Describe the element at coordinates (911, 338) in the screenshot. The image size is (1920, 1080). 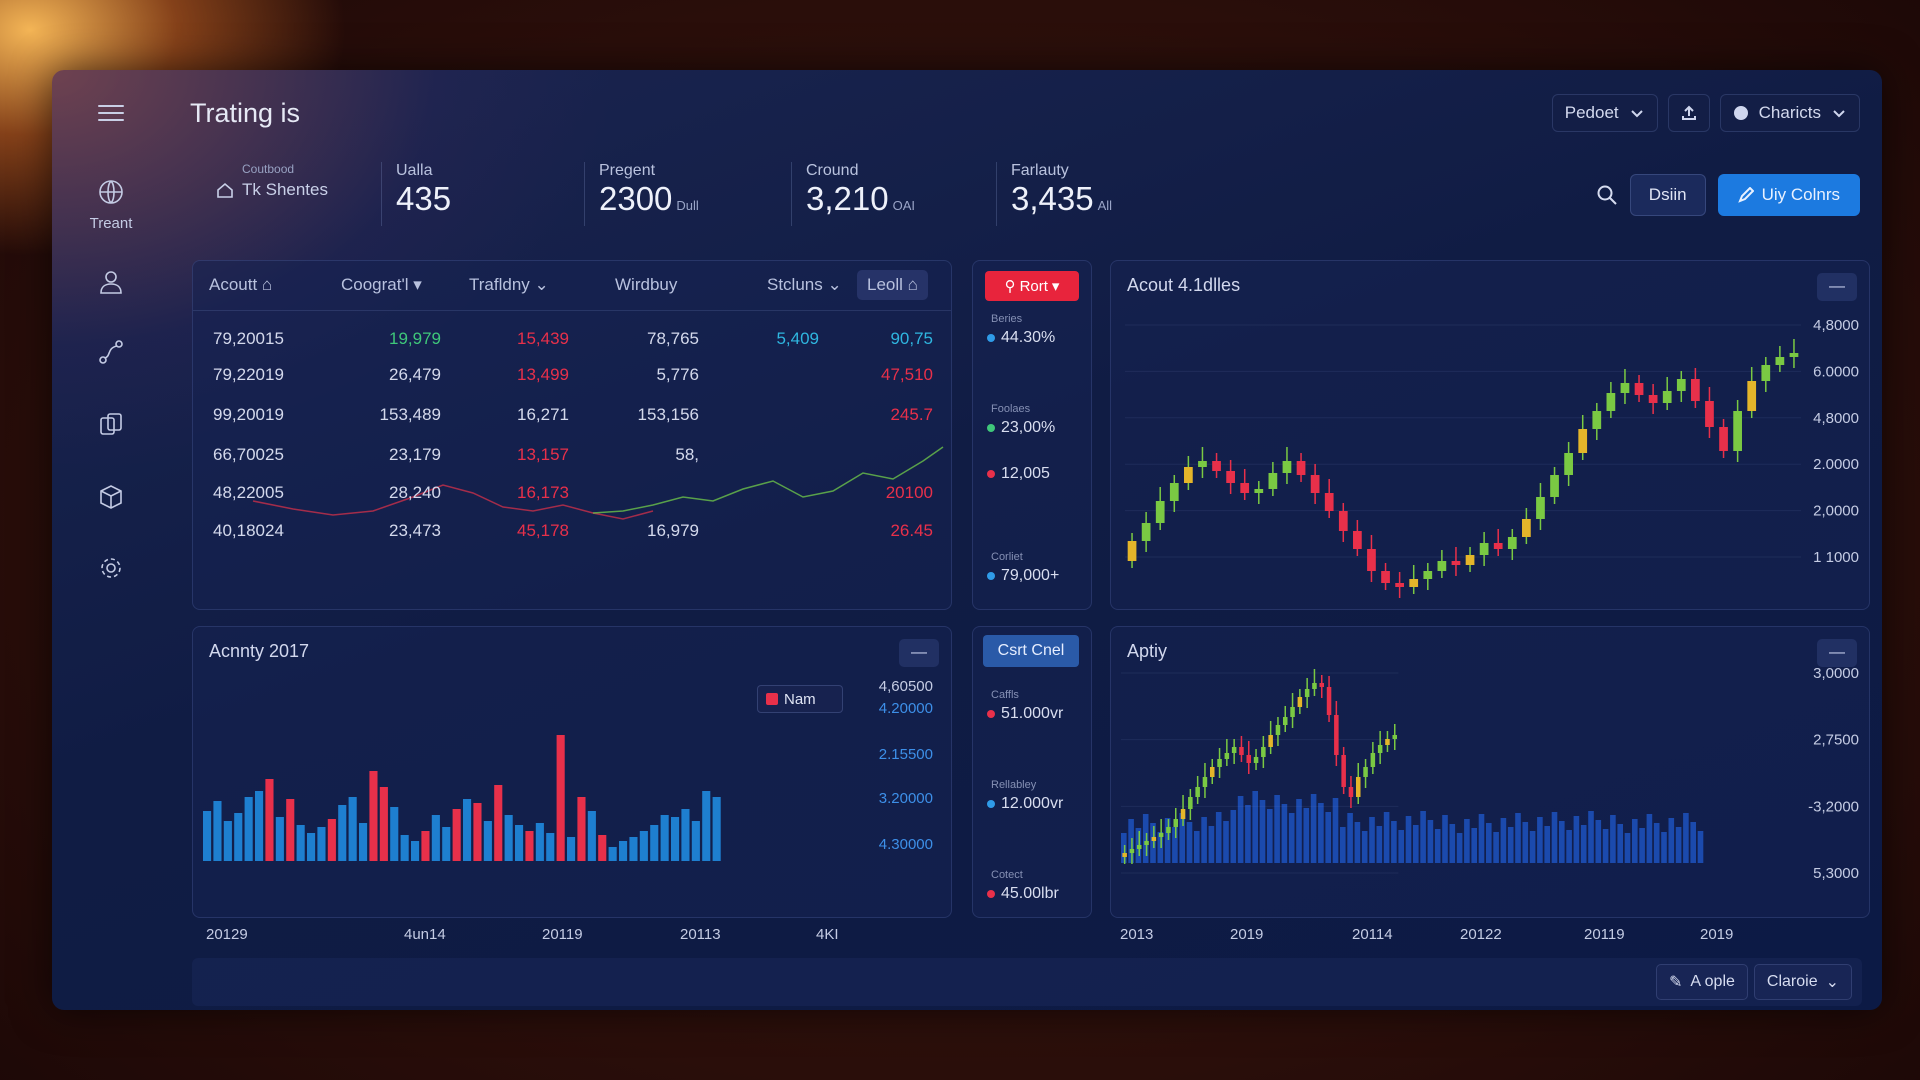
I see `table-cell: 90,75` at that location.